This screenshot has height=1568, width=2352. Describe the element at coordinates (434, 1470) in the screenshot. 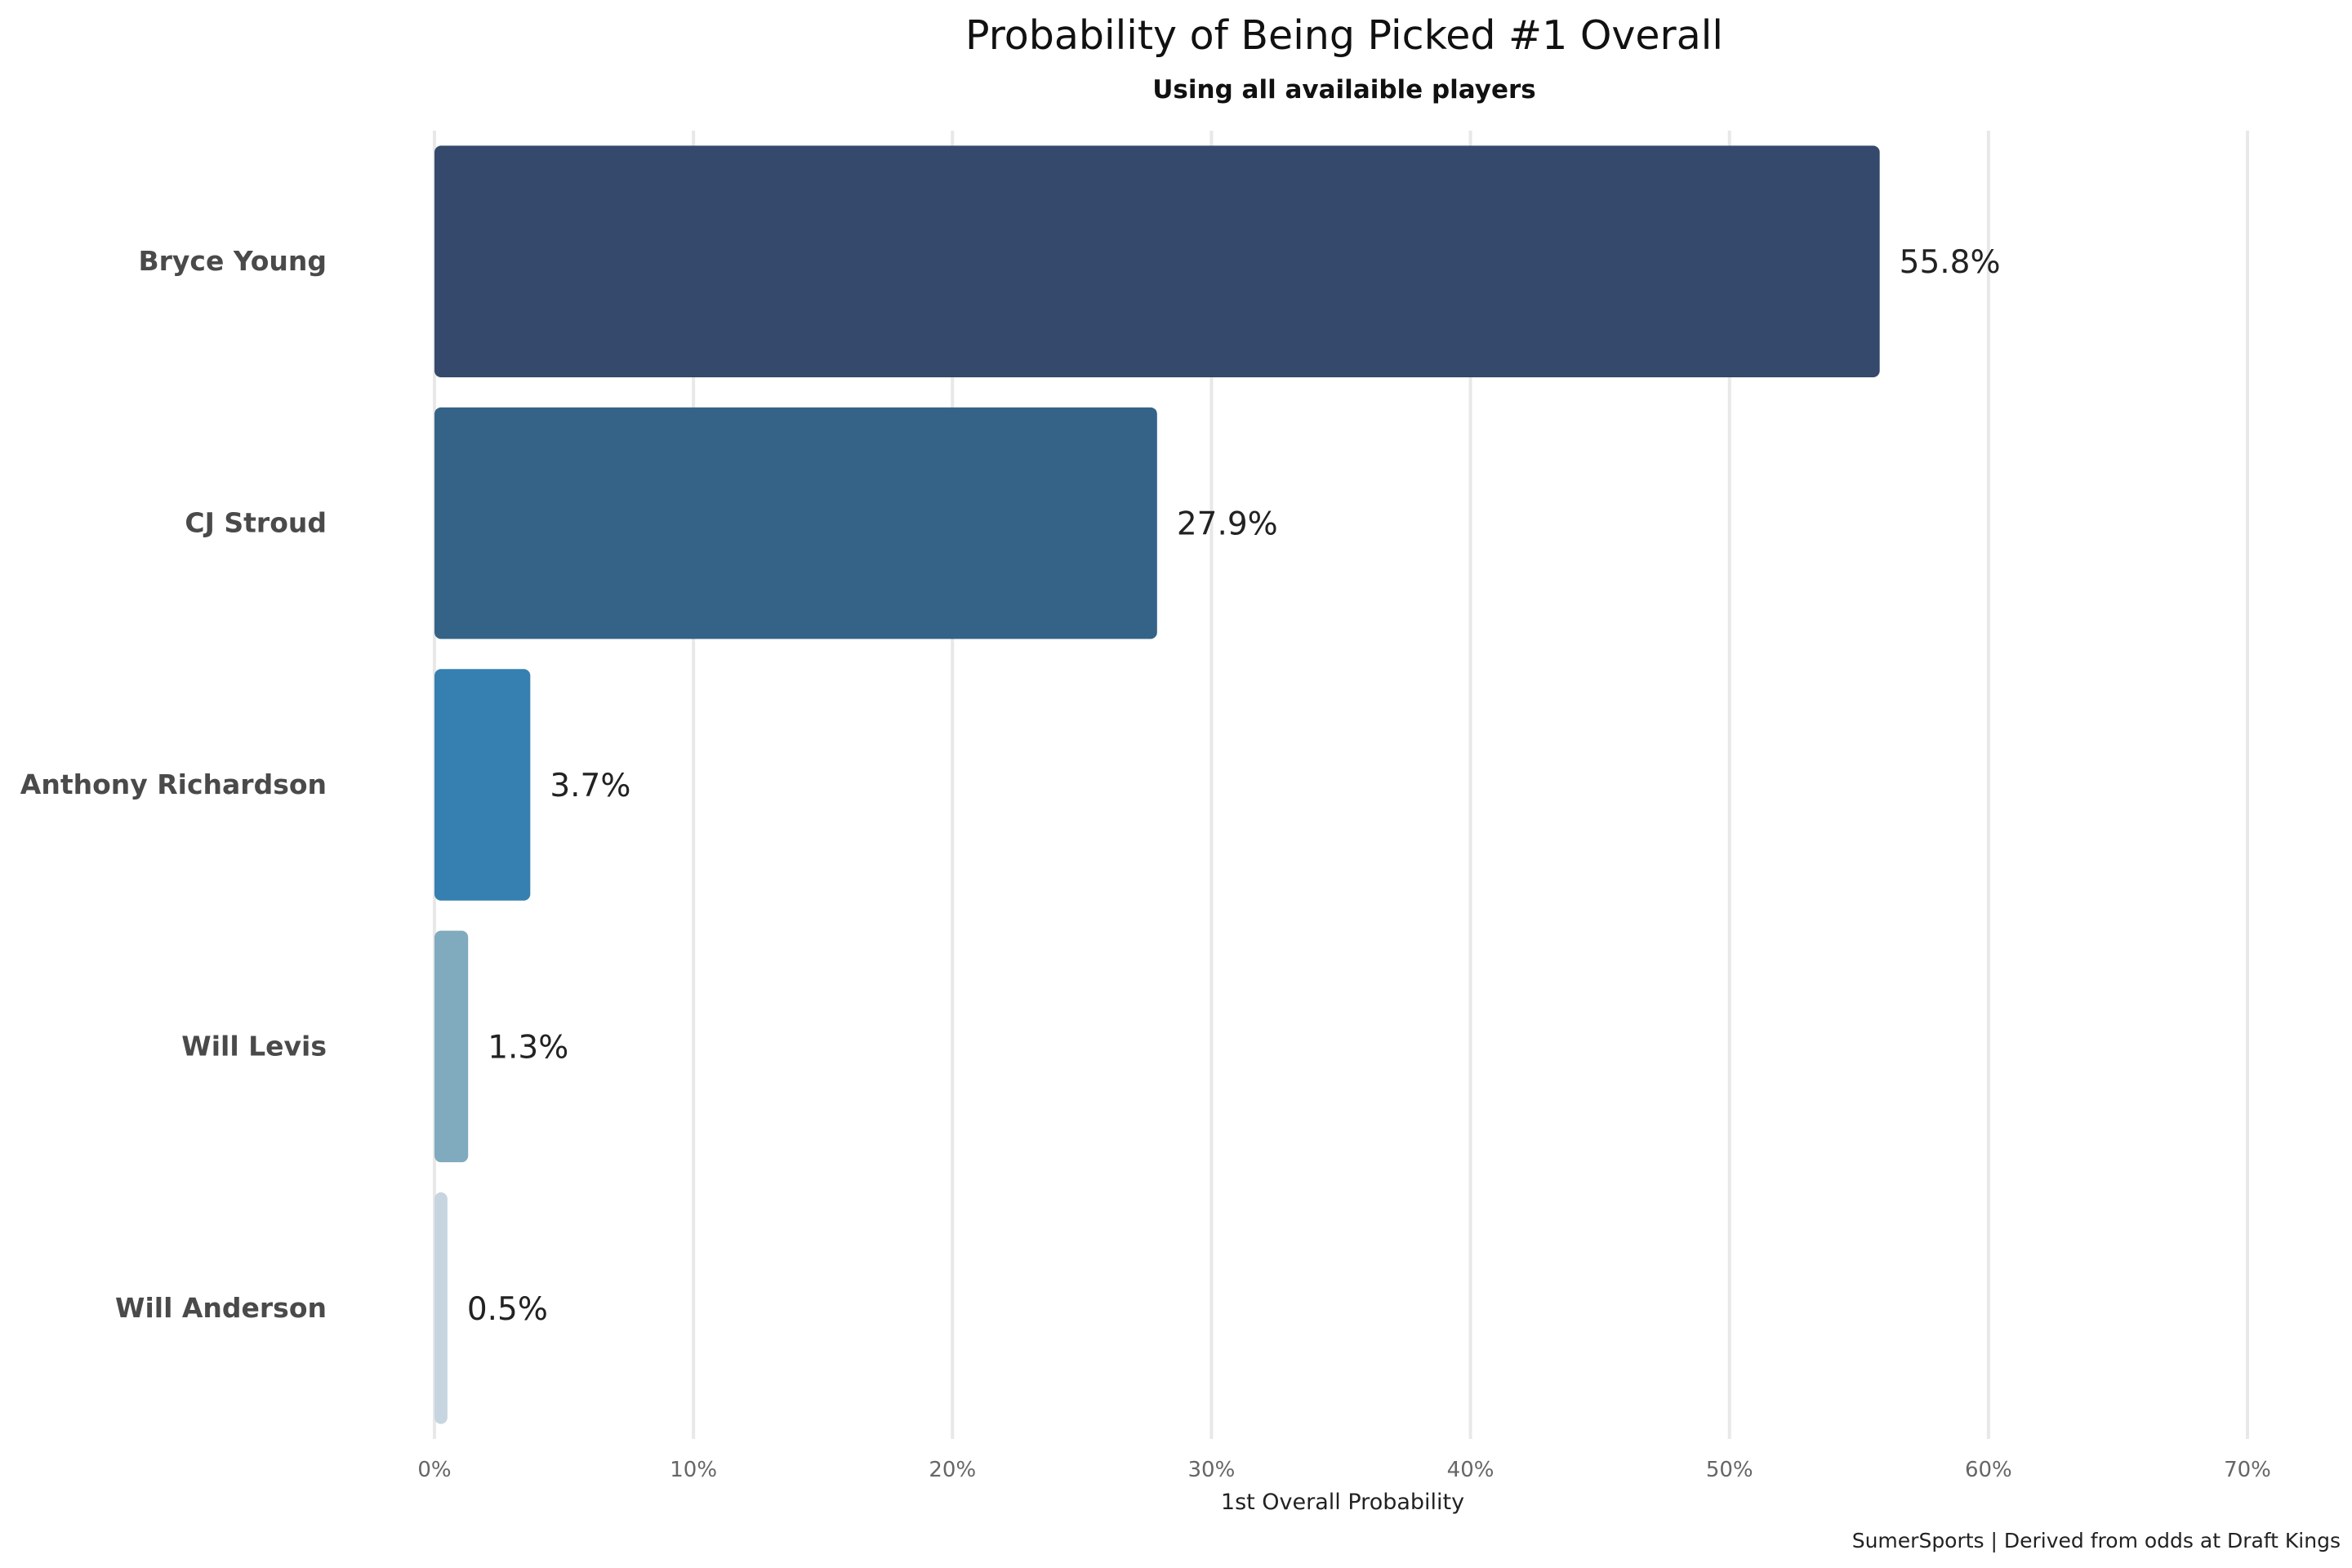

I see `x-tick-label: 0%` at that location.